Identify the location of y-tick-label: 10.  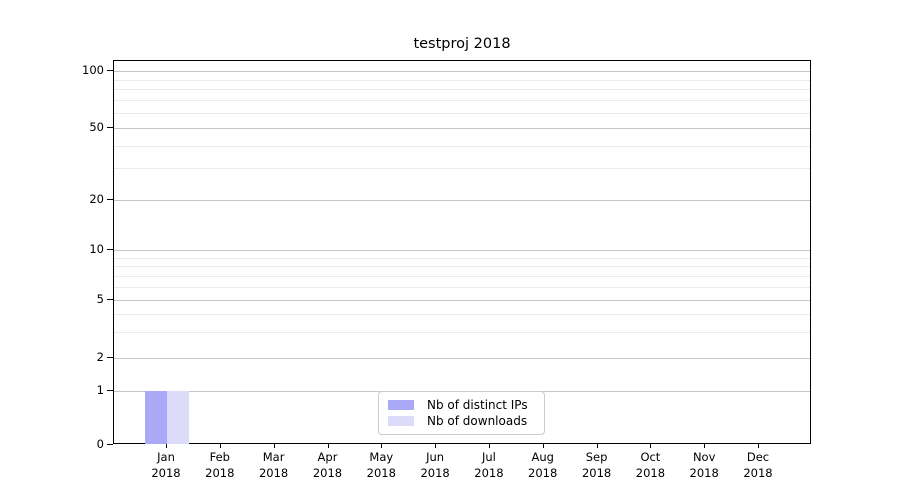
(96, 248).